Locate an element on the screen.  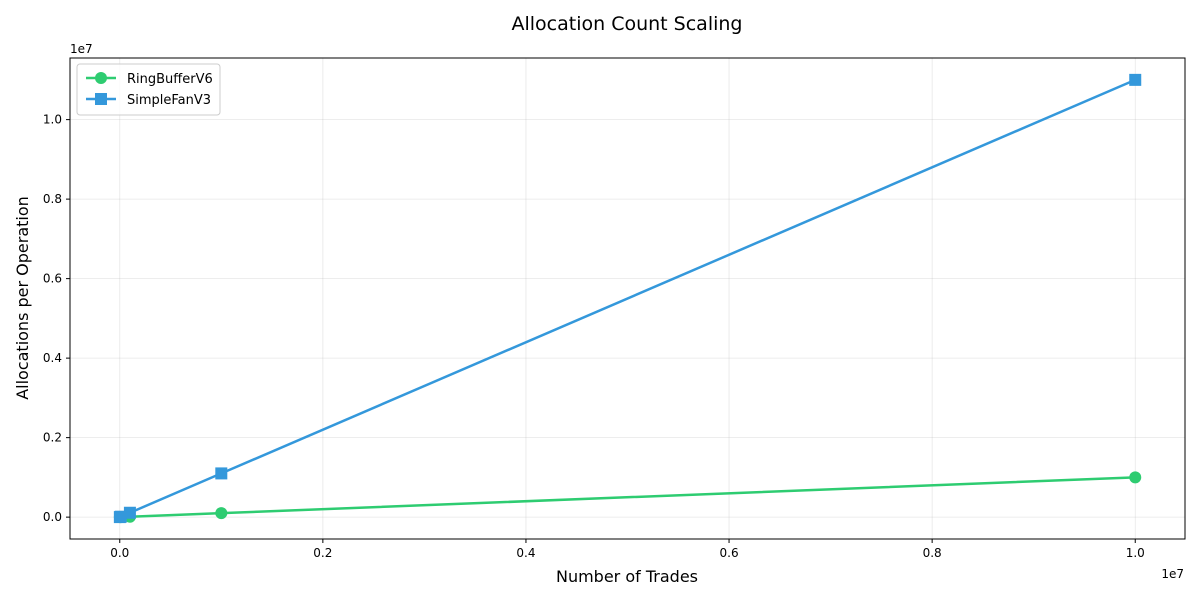
chart-title: Allocation Count Scaling is located at coordinates (627, 24).